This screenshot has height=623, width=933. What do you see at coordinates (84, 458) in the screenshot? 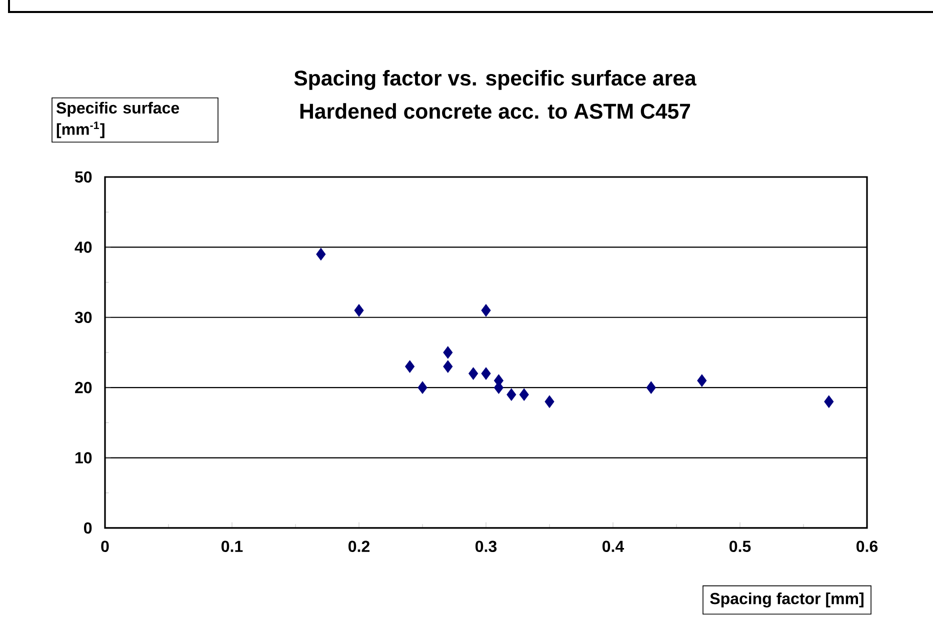
I see `y-tick-label: 10` at bounding box center [84, 458].